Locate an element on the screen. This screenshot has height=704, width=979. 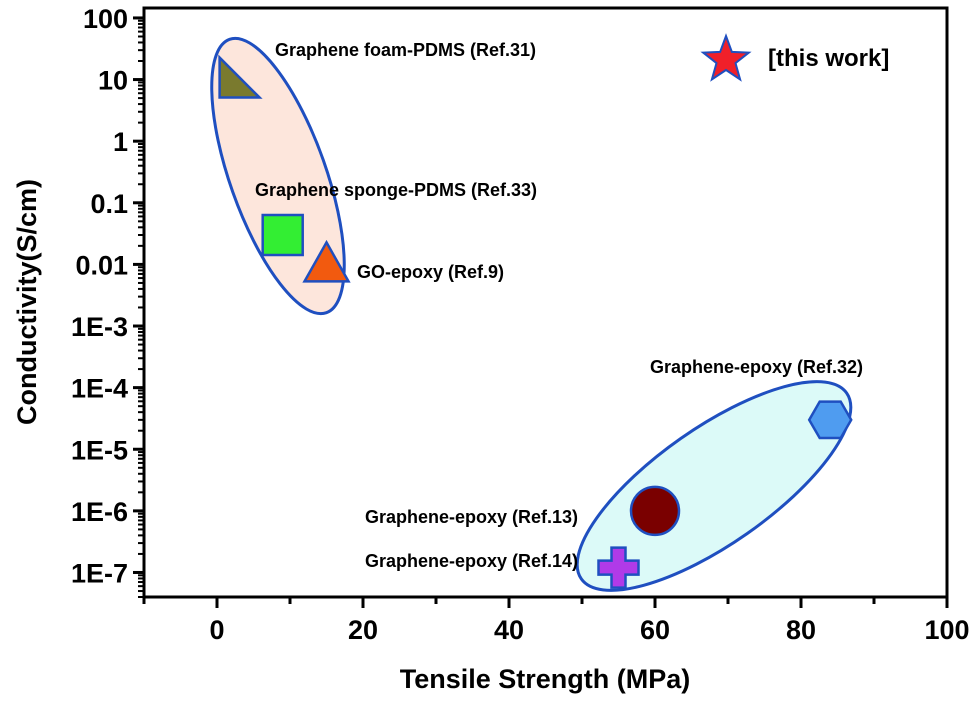
annotation-ref31: Graphene foam-PDMS (Ref.31) is located at coordinates (405, 50).